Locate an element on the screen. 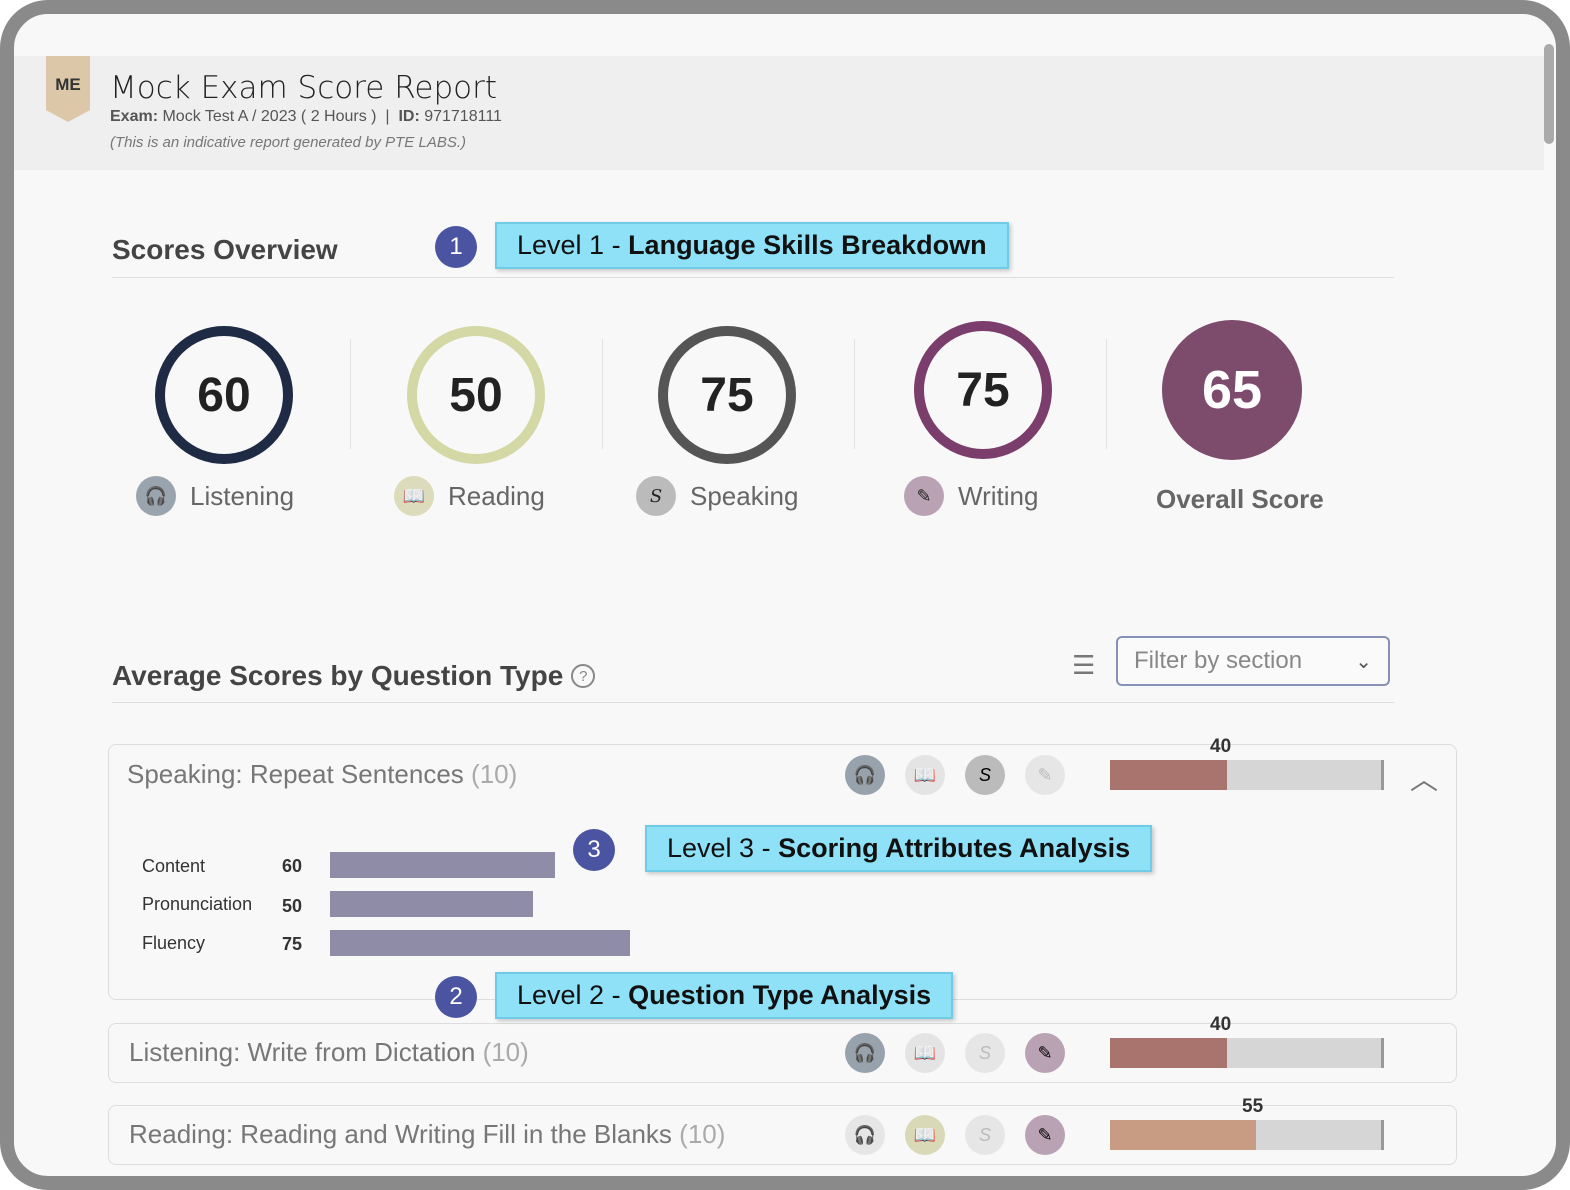 The width and height of the screenshot is (1570, 1190). page-title: Mock Exam Score Report is located at coordinates (303, 88).